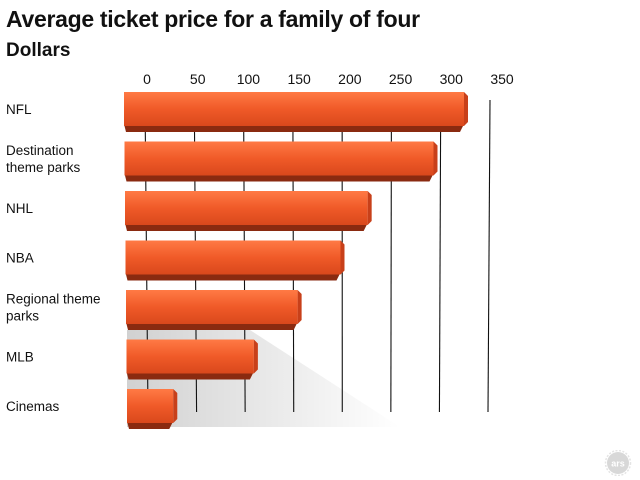 This screenshot has height=480, width=640. I want to click on x-tick-label-350: 350, so click(502, 79).